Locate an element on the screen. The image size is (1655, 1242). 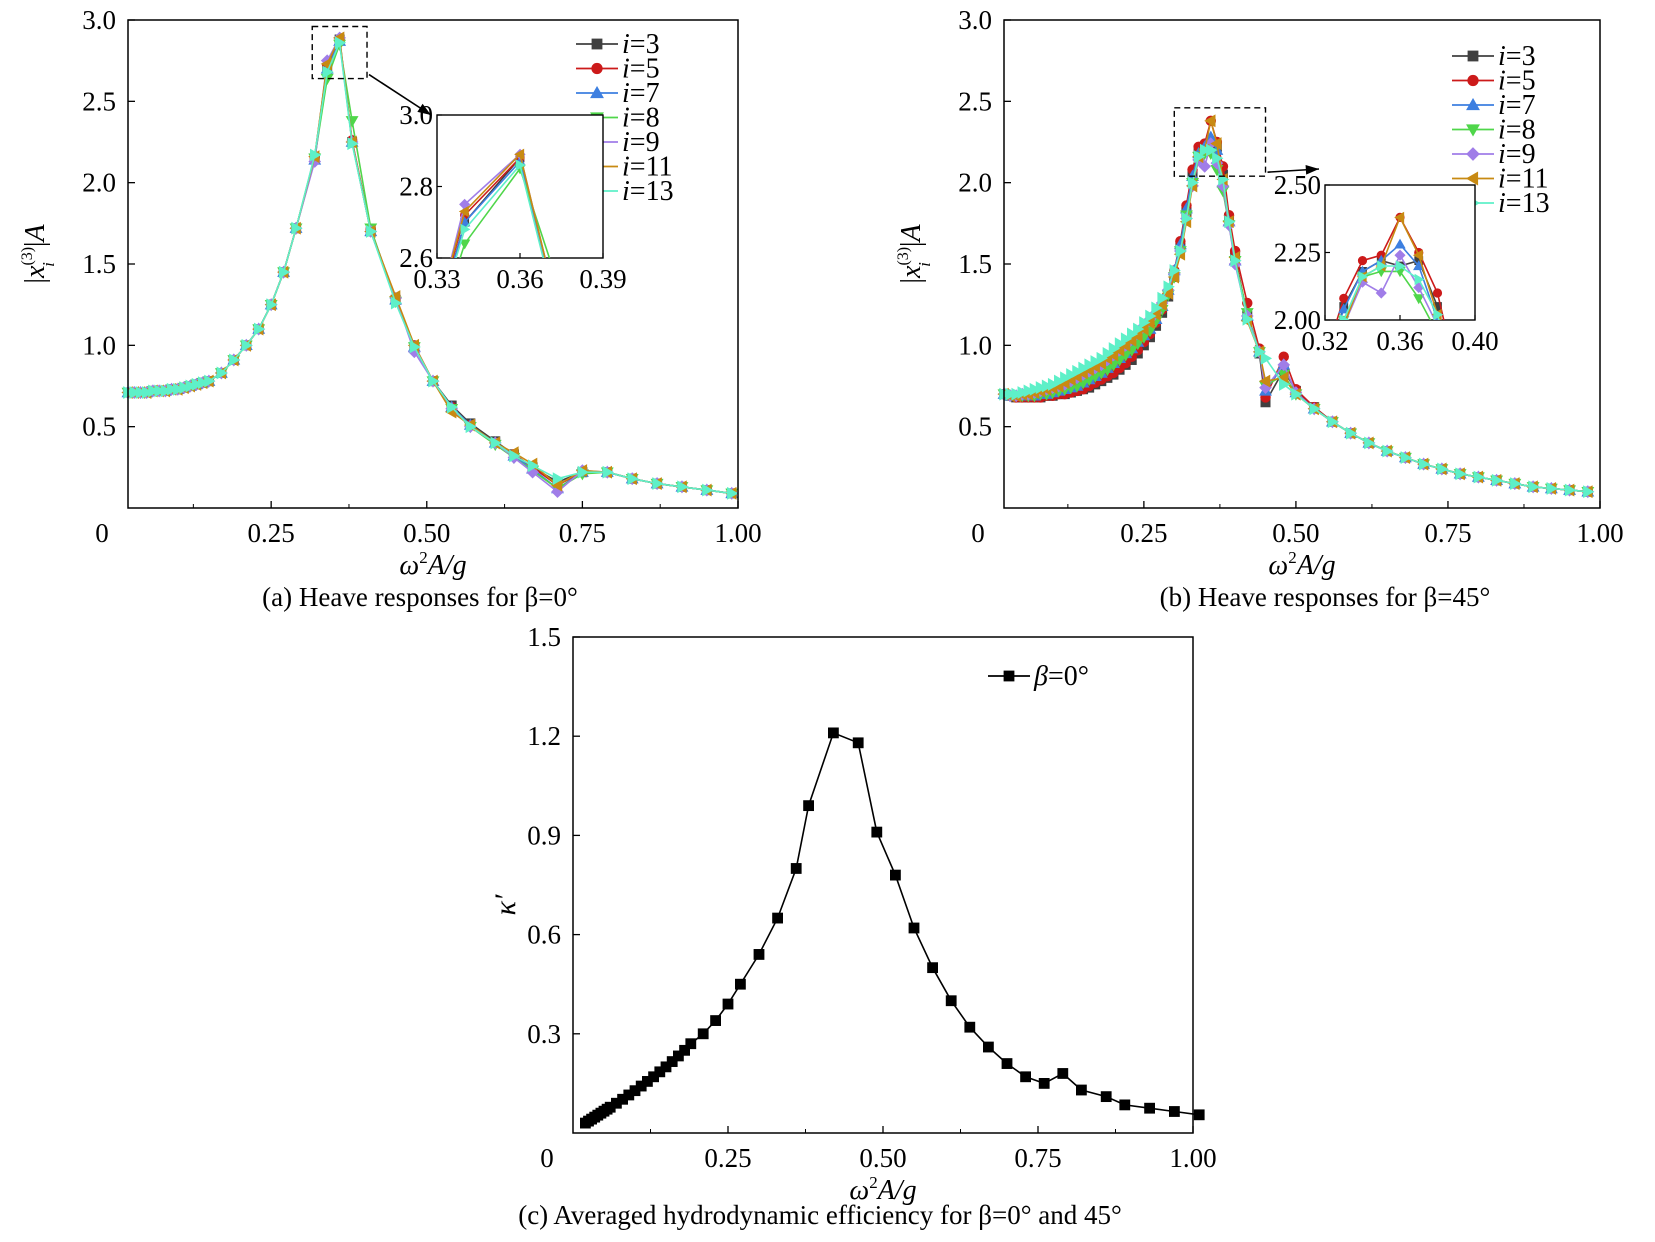
origin-label: 0 is located at coordinates (547, 1158).